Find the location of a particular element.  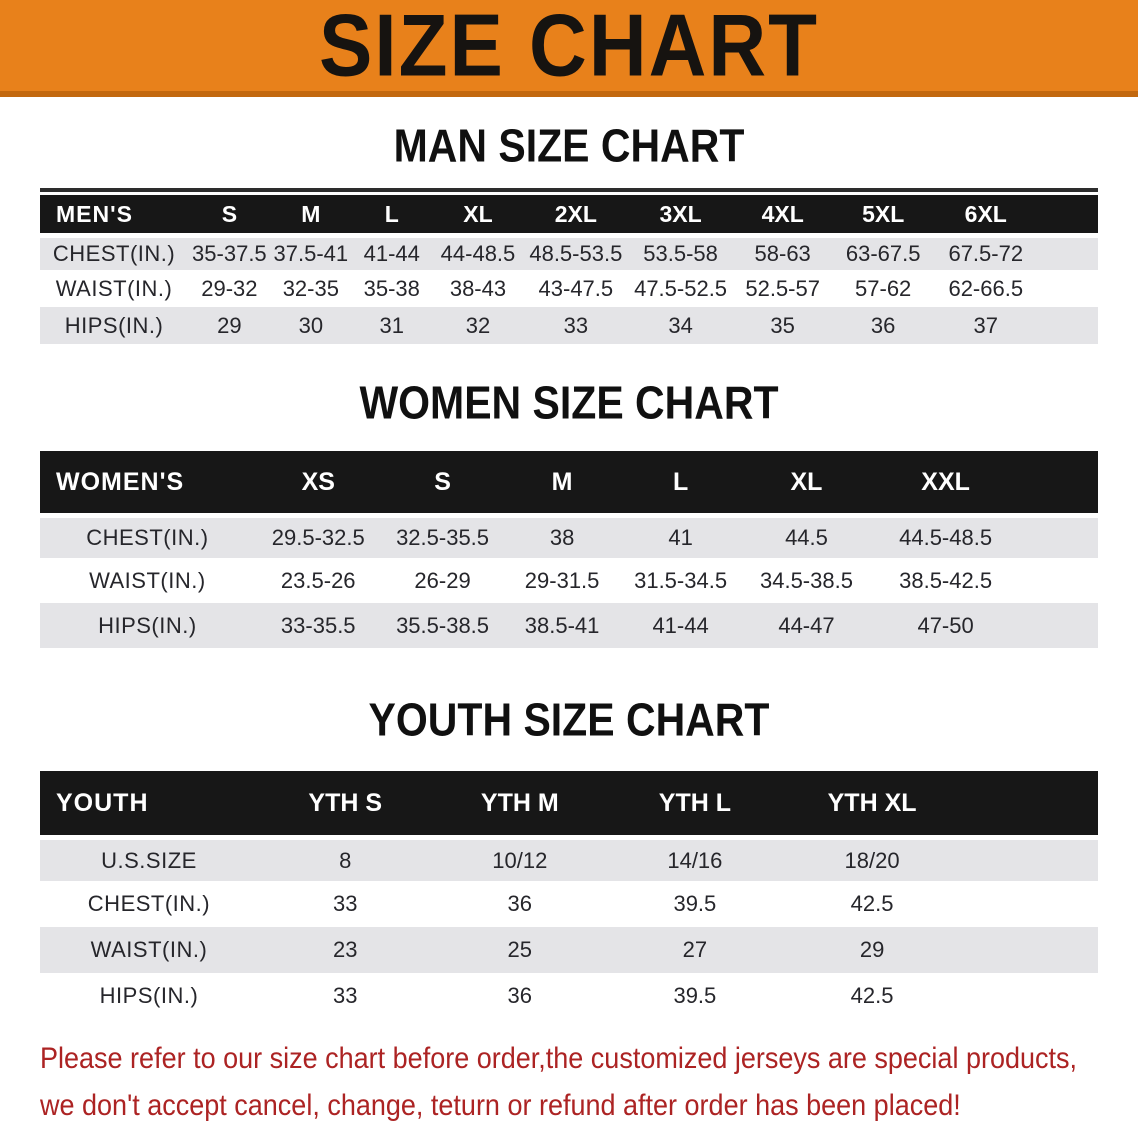

size-value-cell: 34 is located at coordinates (680, 326).